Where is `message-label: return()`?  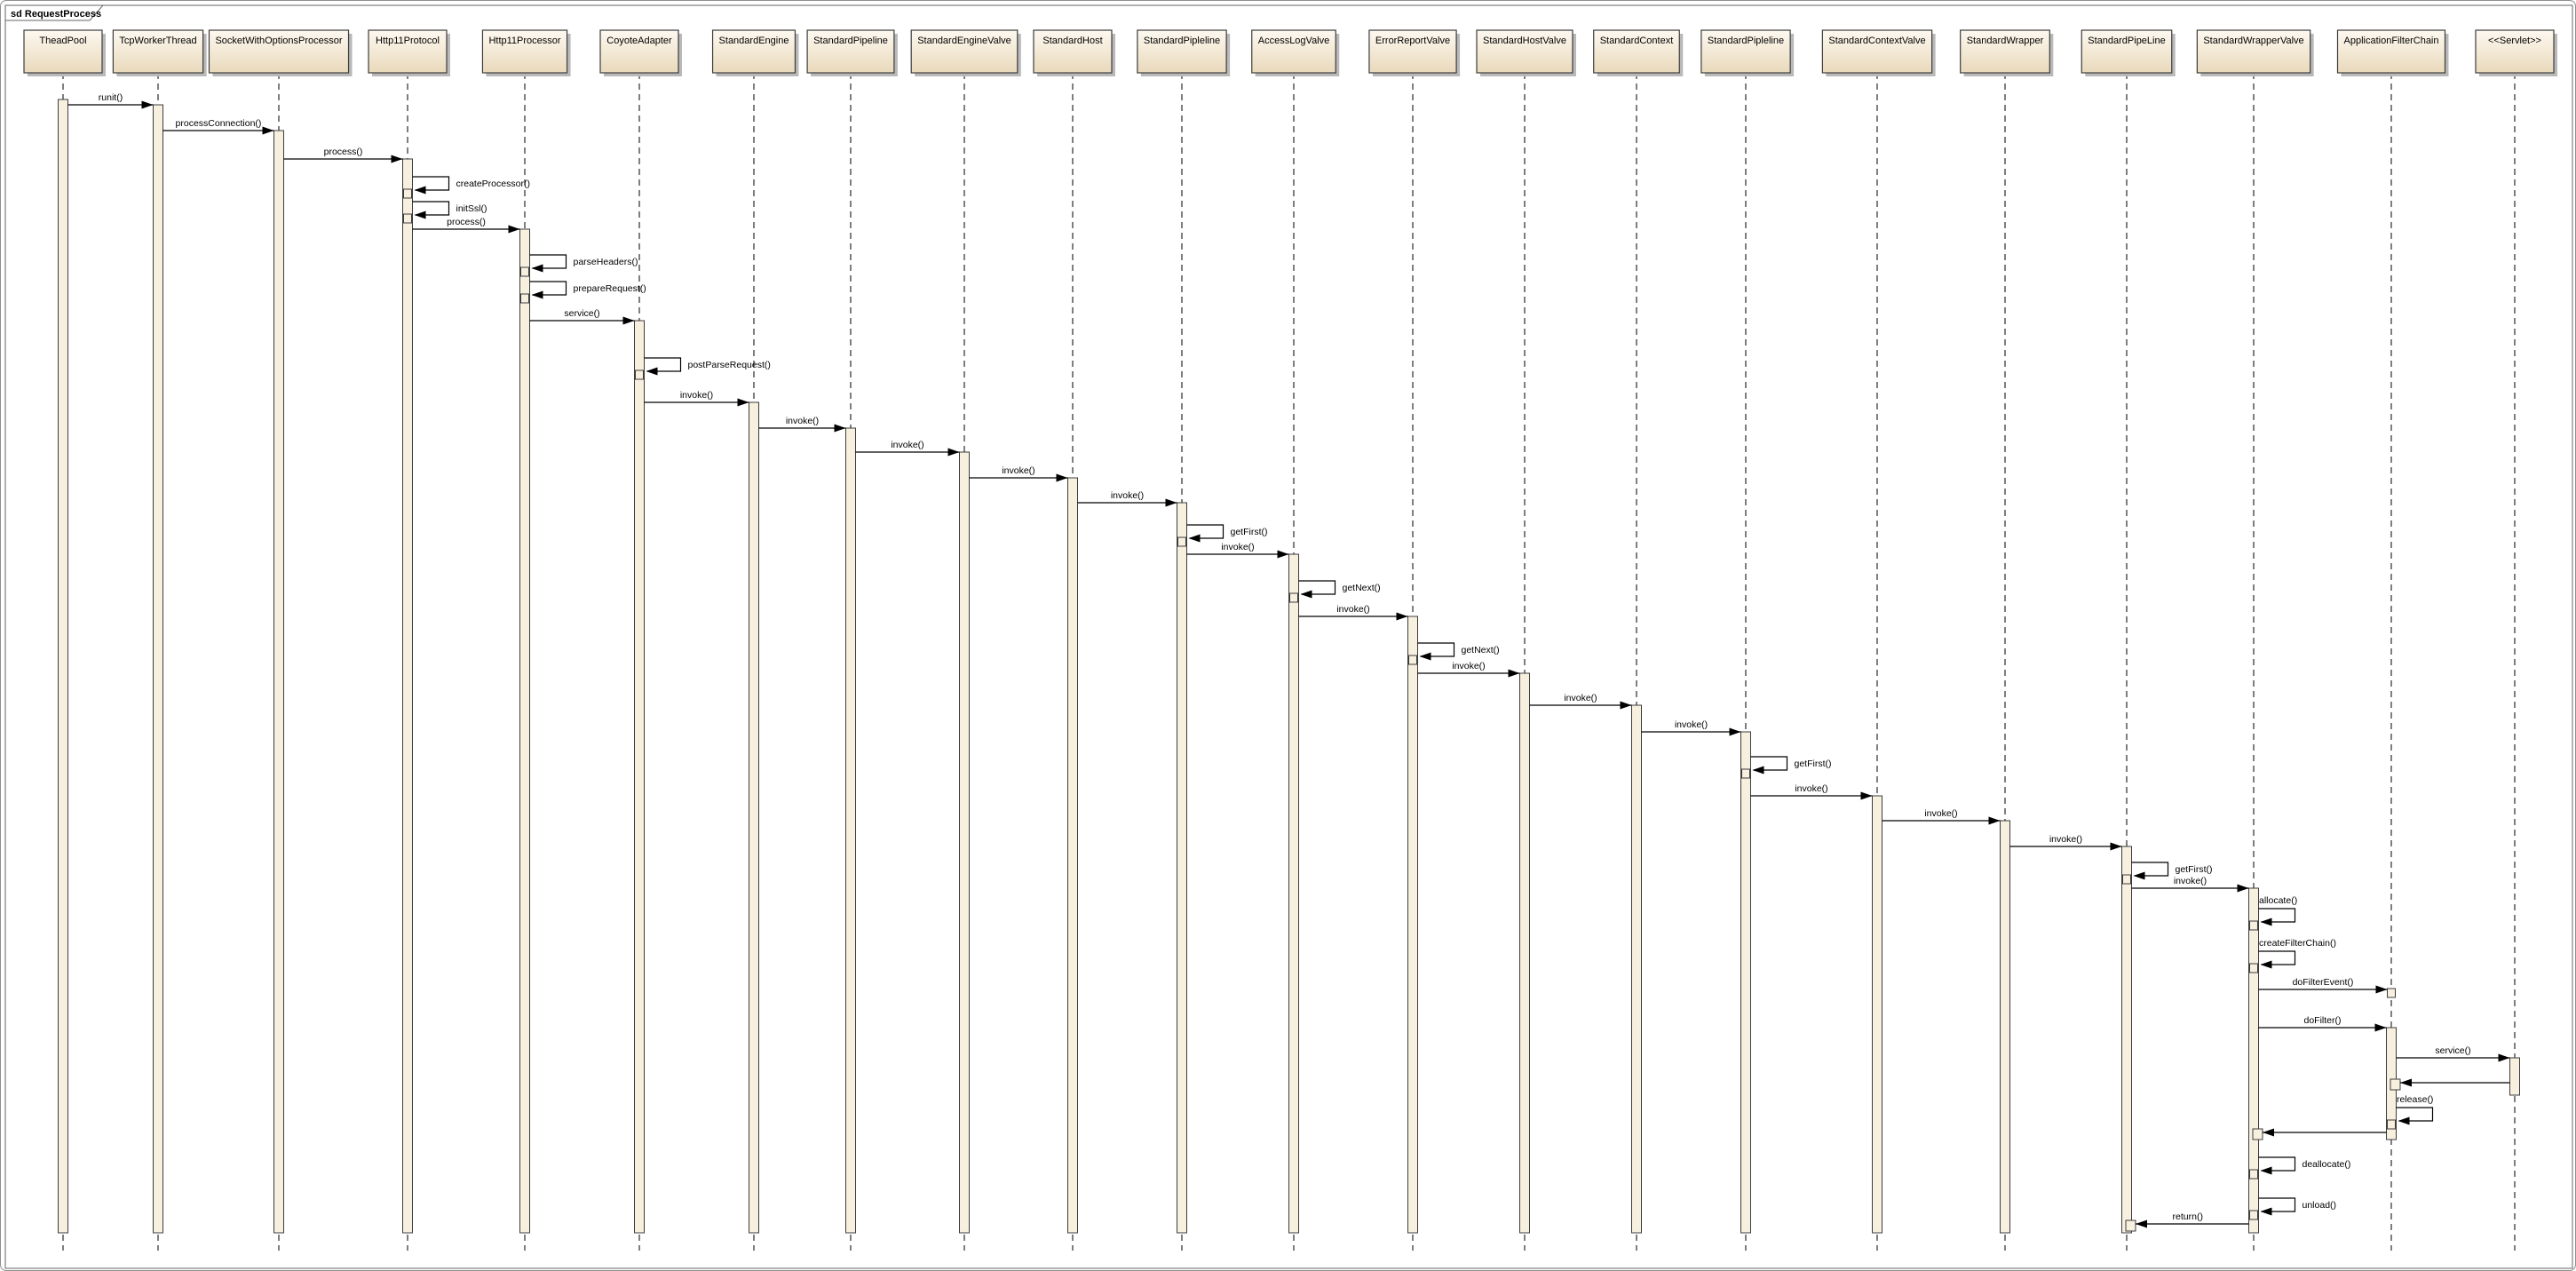
message-label: return() is located at coordinates (2188, 1216).